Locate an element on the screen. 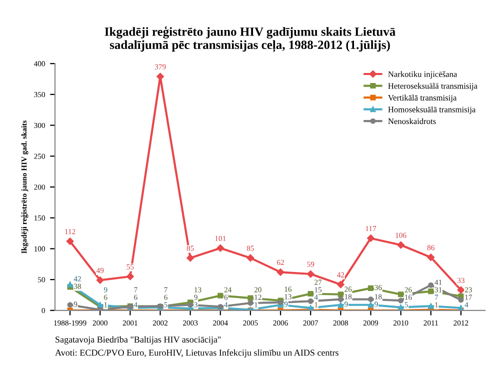 Image resolution: width=500 pixels, height=374 pixels. legend-label: Narkotiku injicēšana is located at coordinates (423, 75).